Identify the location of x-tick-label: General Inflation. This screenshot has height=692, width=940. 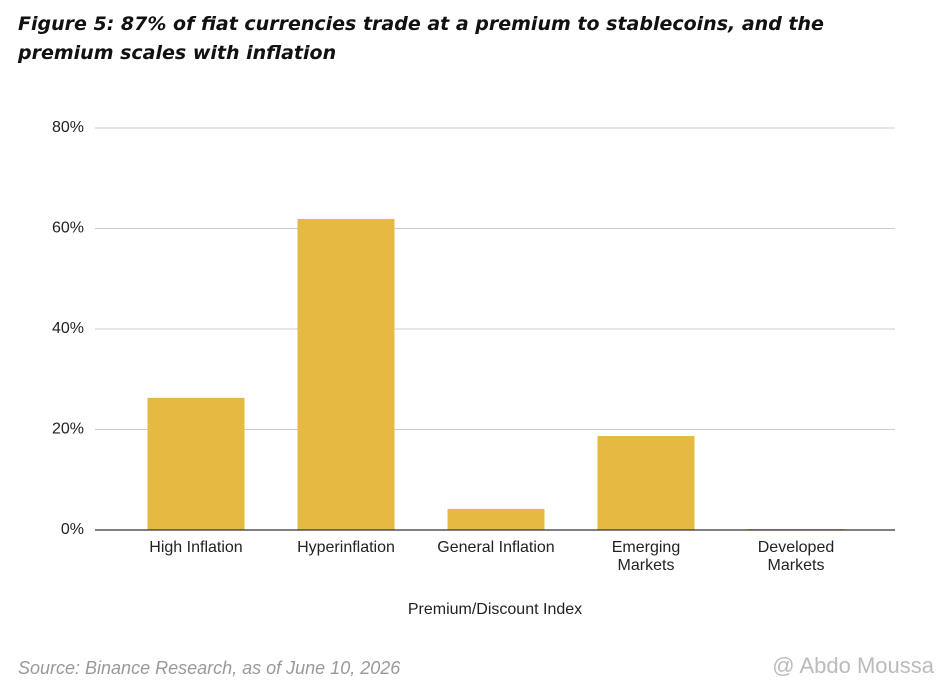
(496, 547).